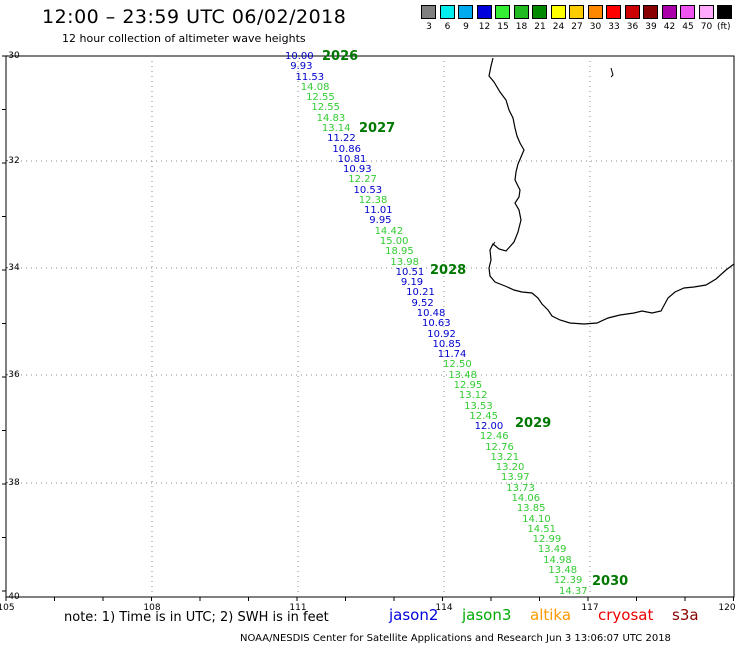  Describe the element at coordinates (412, 283) in the screenshot. I see `swh-reading: 9.19` at that location.